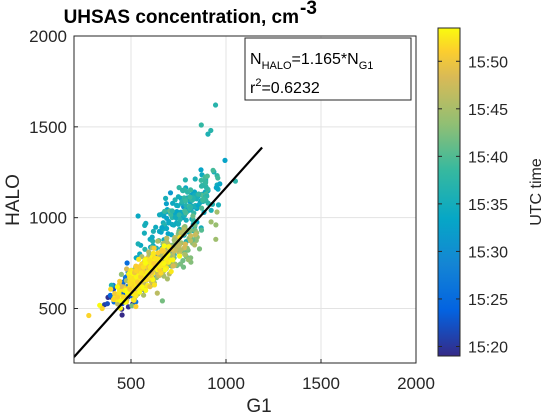 The image size is (544, 416). Describe the element at coordinates (48, 127) in the screenshot. I see `y-tick-label: 1500` at that location.